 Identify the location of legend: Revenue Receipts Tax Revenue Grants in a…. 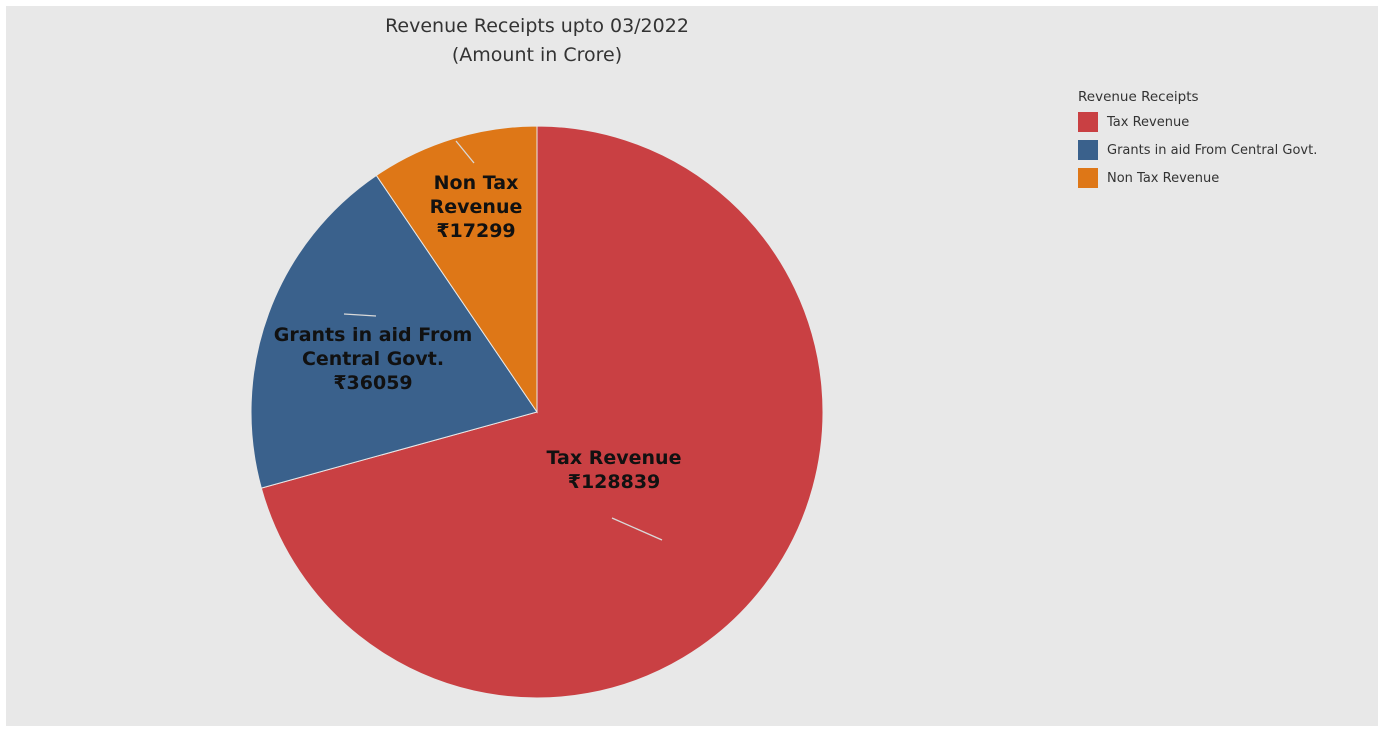
(1225, 140).